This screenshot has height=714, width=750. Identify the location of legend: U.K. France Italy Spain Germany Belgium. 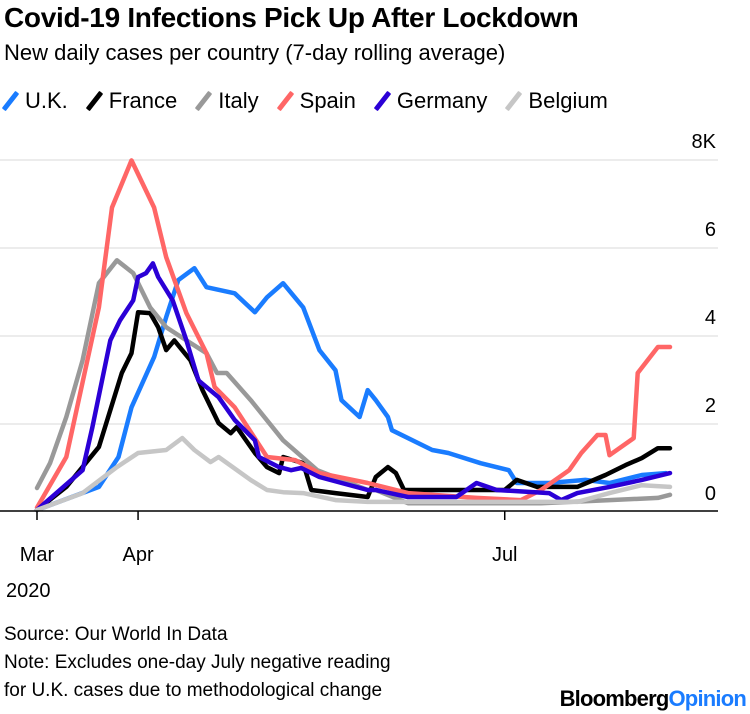
(304, 101).